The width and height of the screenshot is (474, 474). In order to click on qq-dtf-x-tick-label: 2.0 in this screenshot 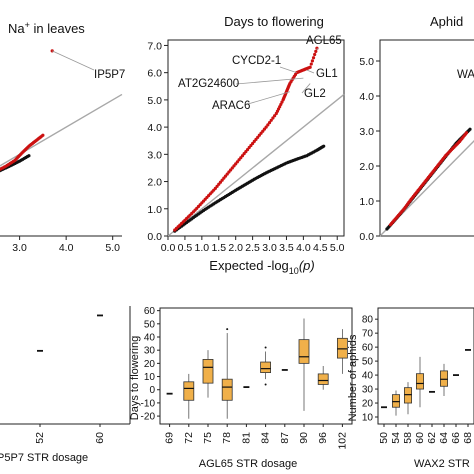, I will do `click(235, 248)`.